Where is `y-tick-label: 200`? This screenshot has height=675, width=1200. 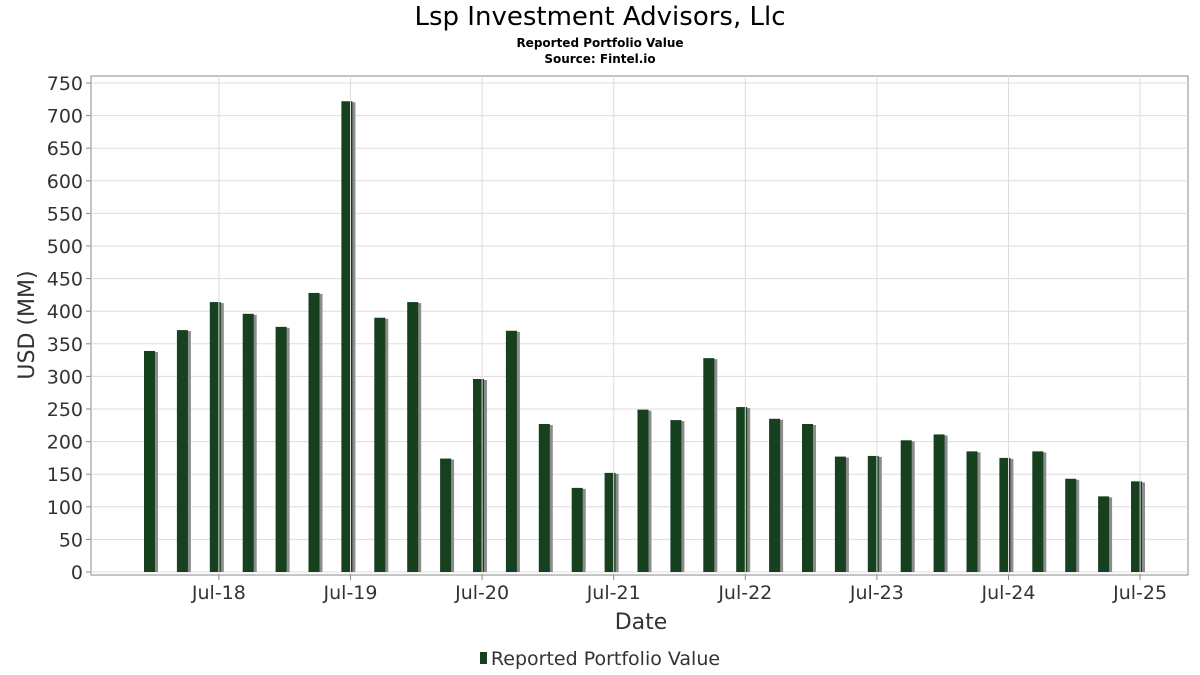
y-tick-label: 200 is located at coordinates (65, 443).